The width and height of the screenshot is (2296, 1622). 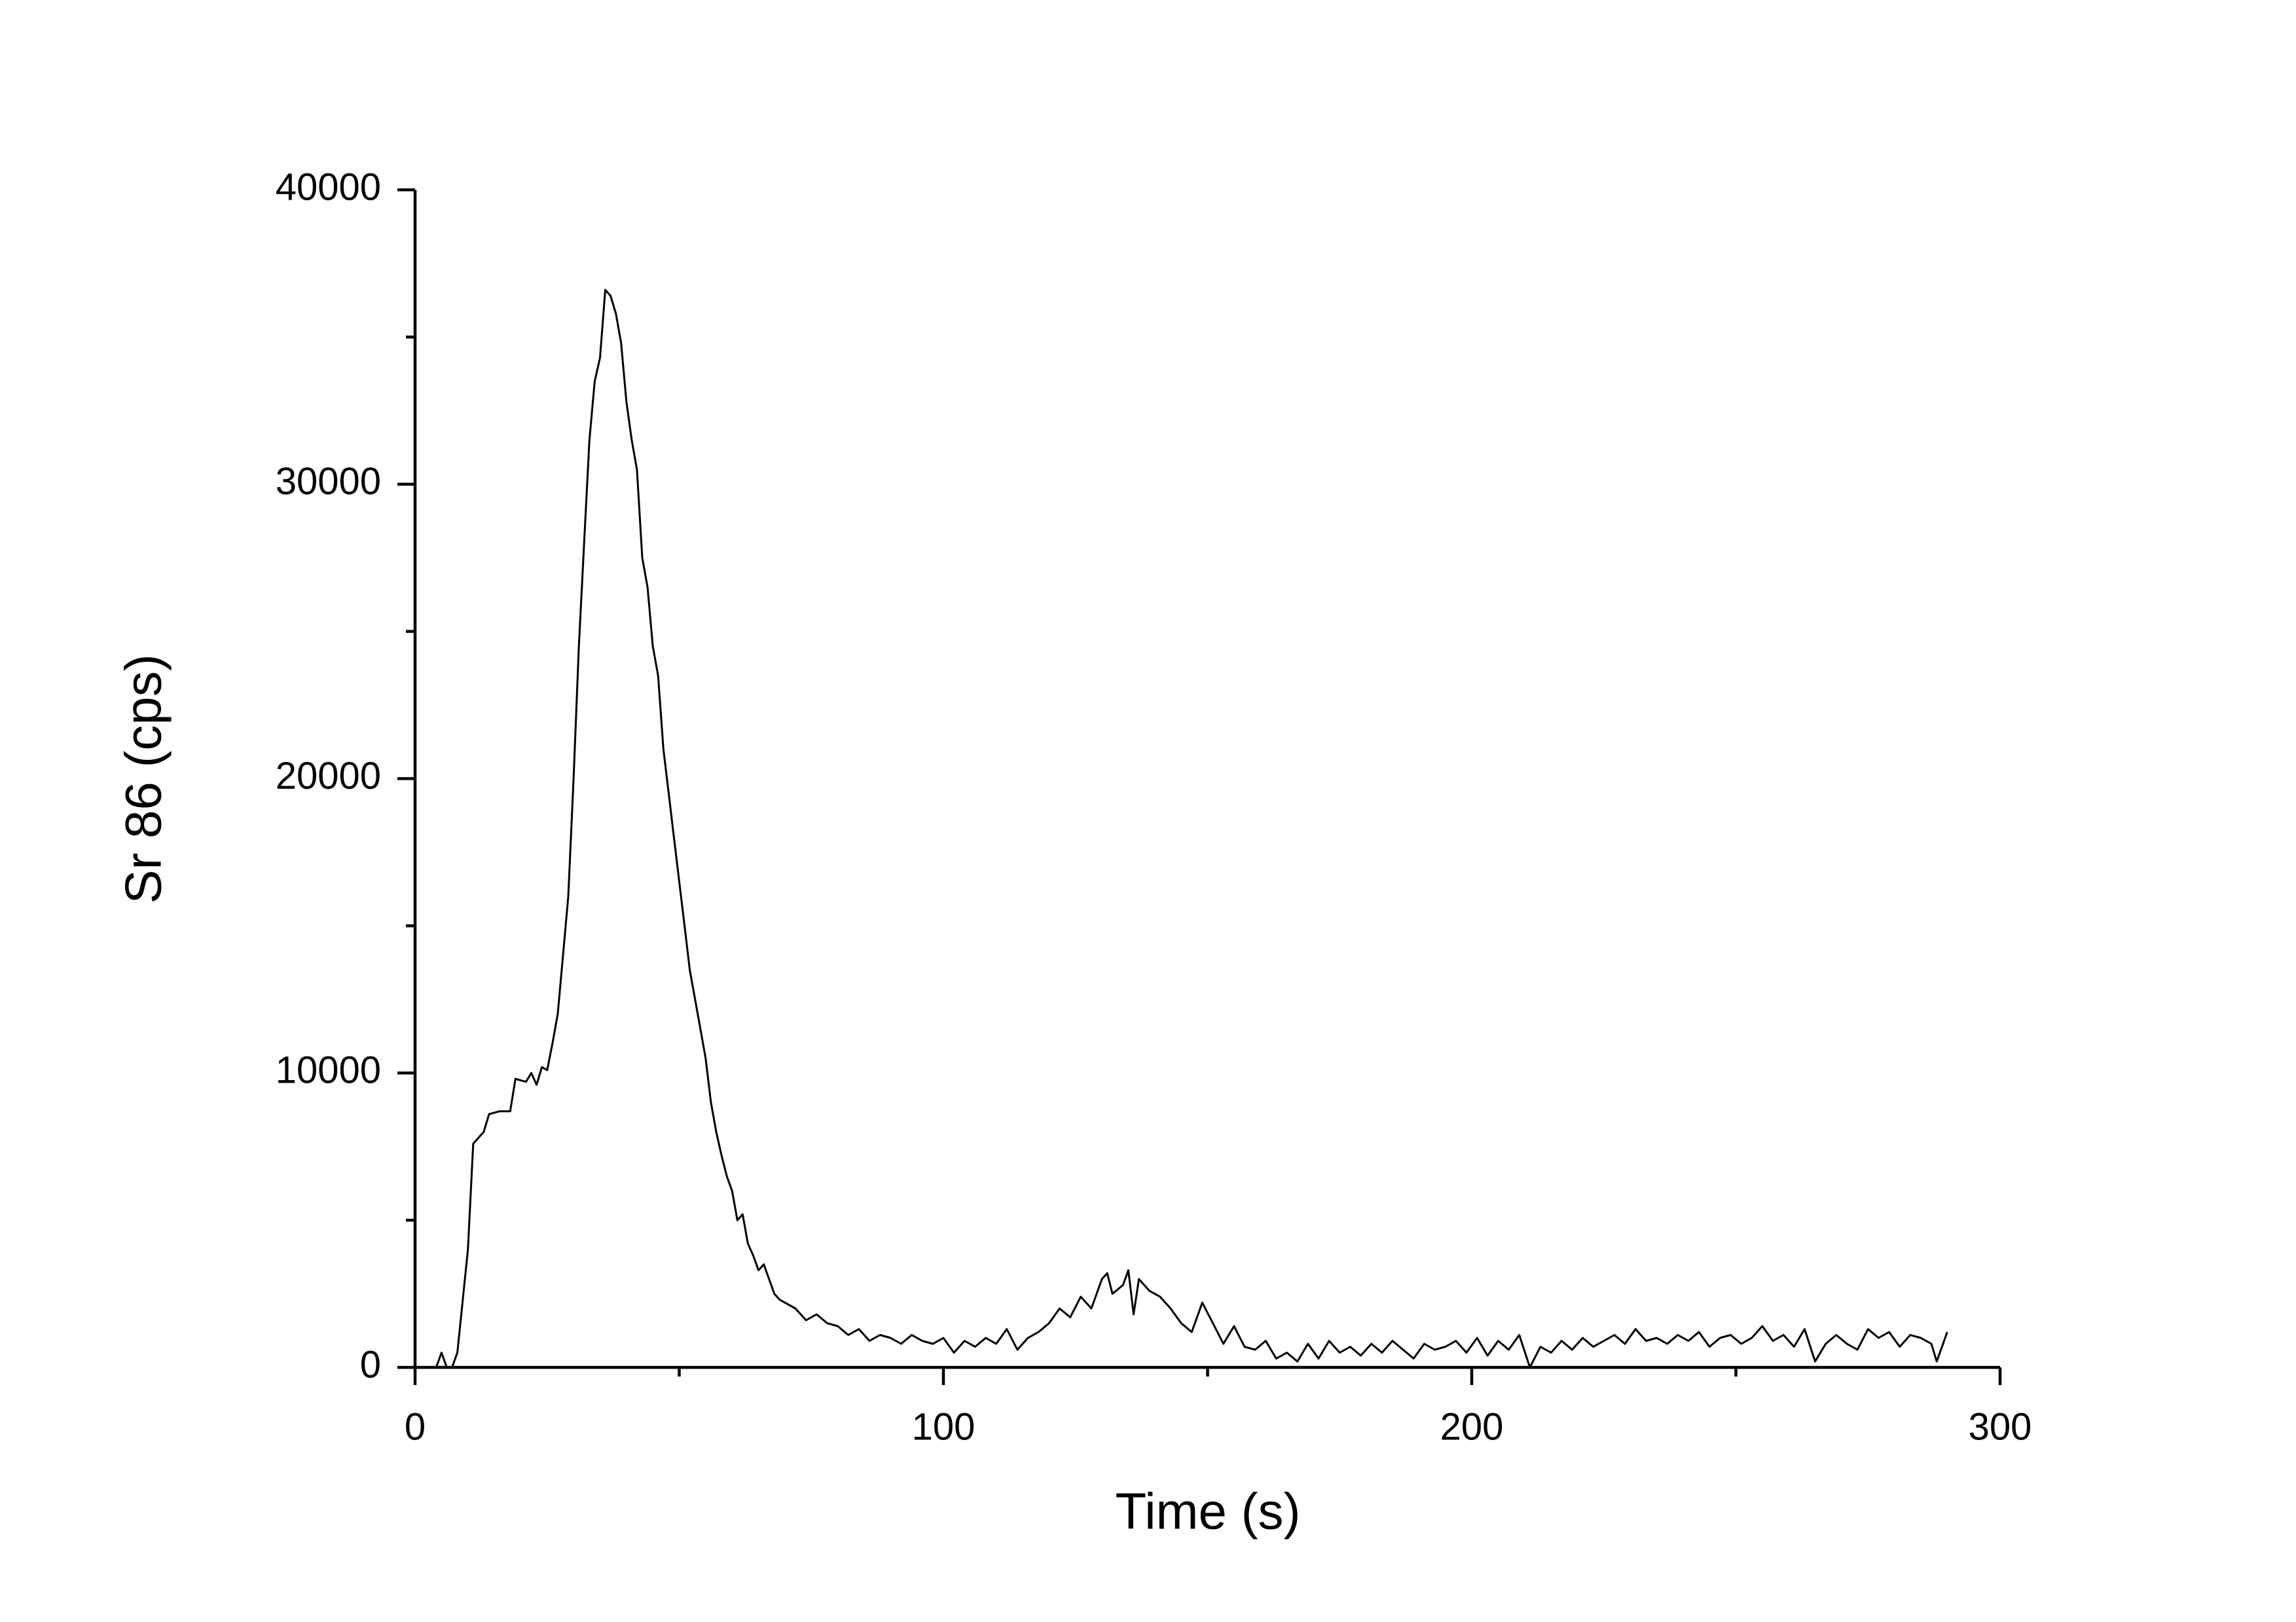 What do you see at coordinates (415, 1426) in the screenshot?
I see `x-tick-label: 0` at bounding box center [415, 1426].